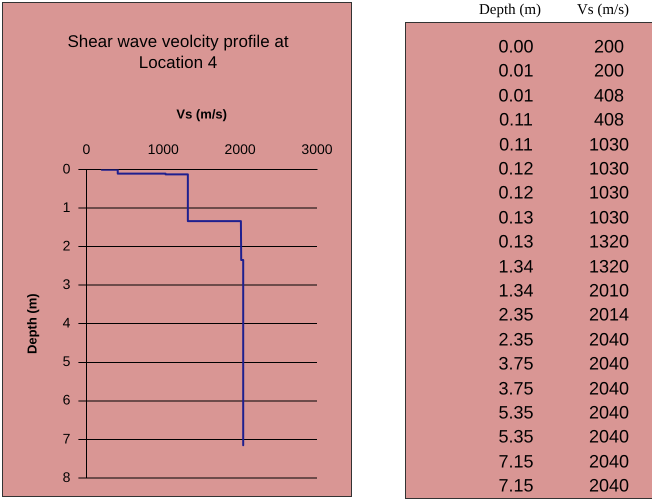 This screenshot has height=501, width=652. I want to click on x-axis-title: Vs (m/s), so click(201, 114).